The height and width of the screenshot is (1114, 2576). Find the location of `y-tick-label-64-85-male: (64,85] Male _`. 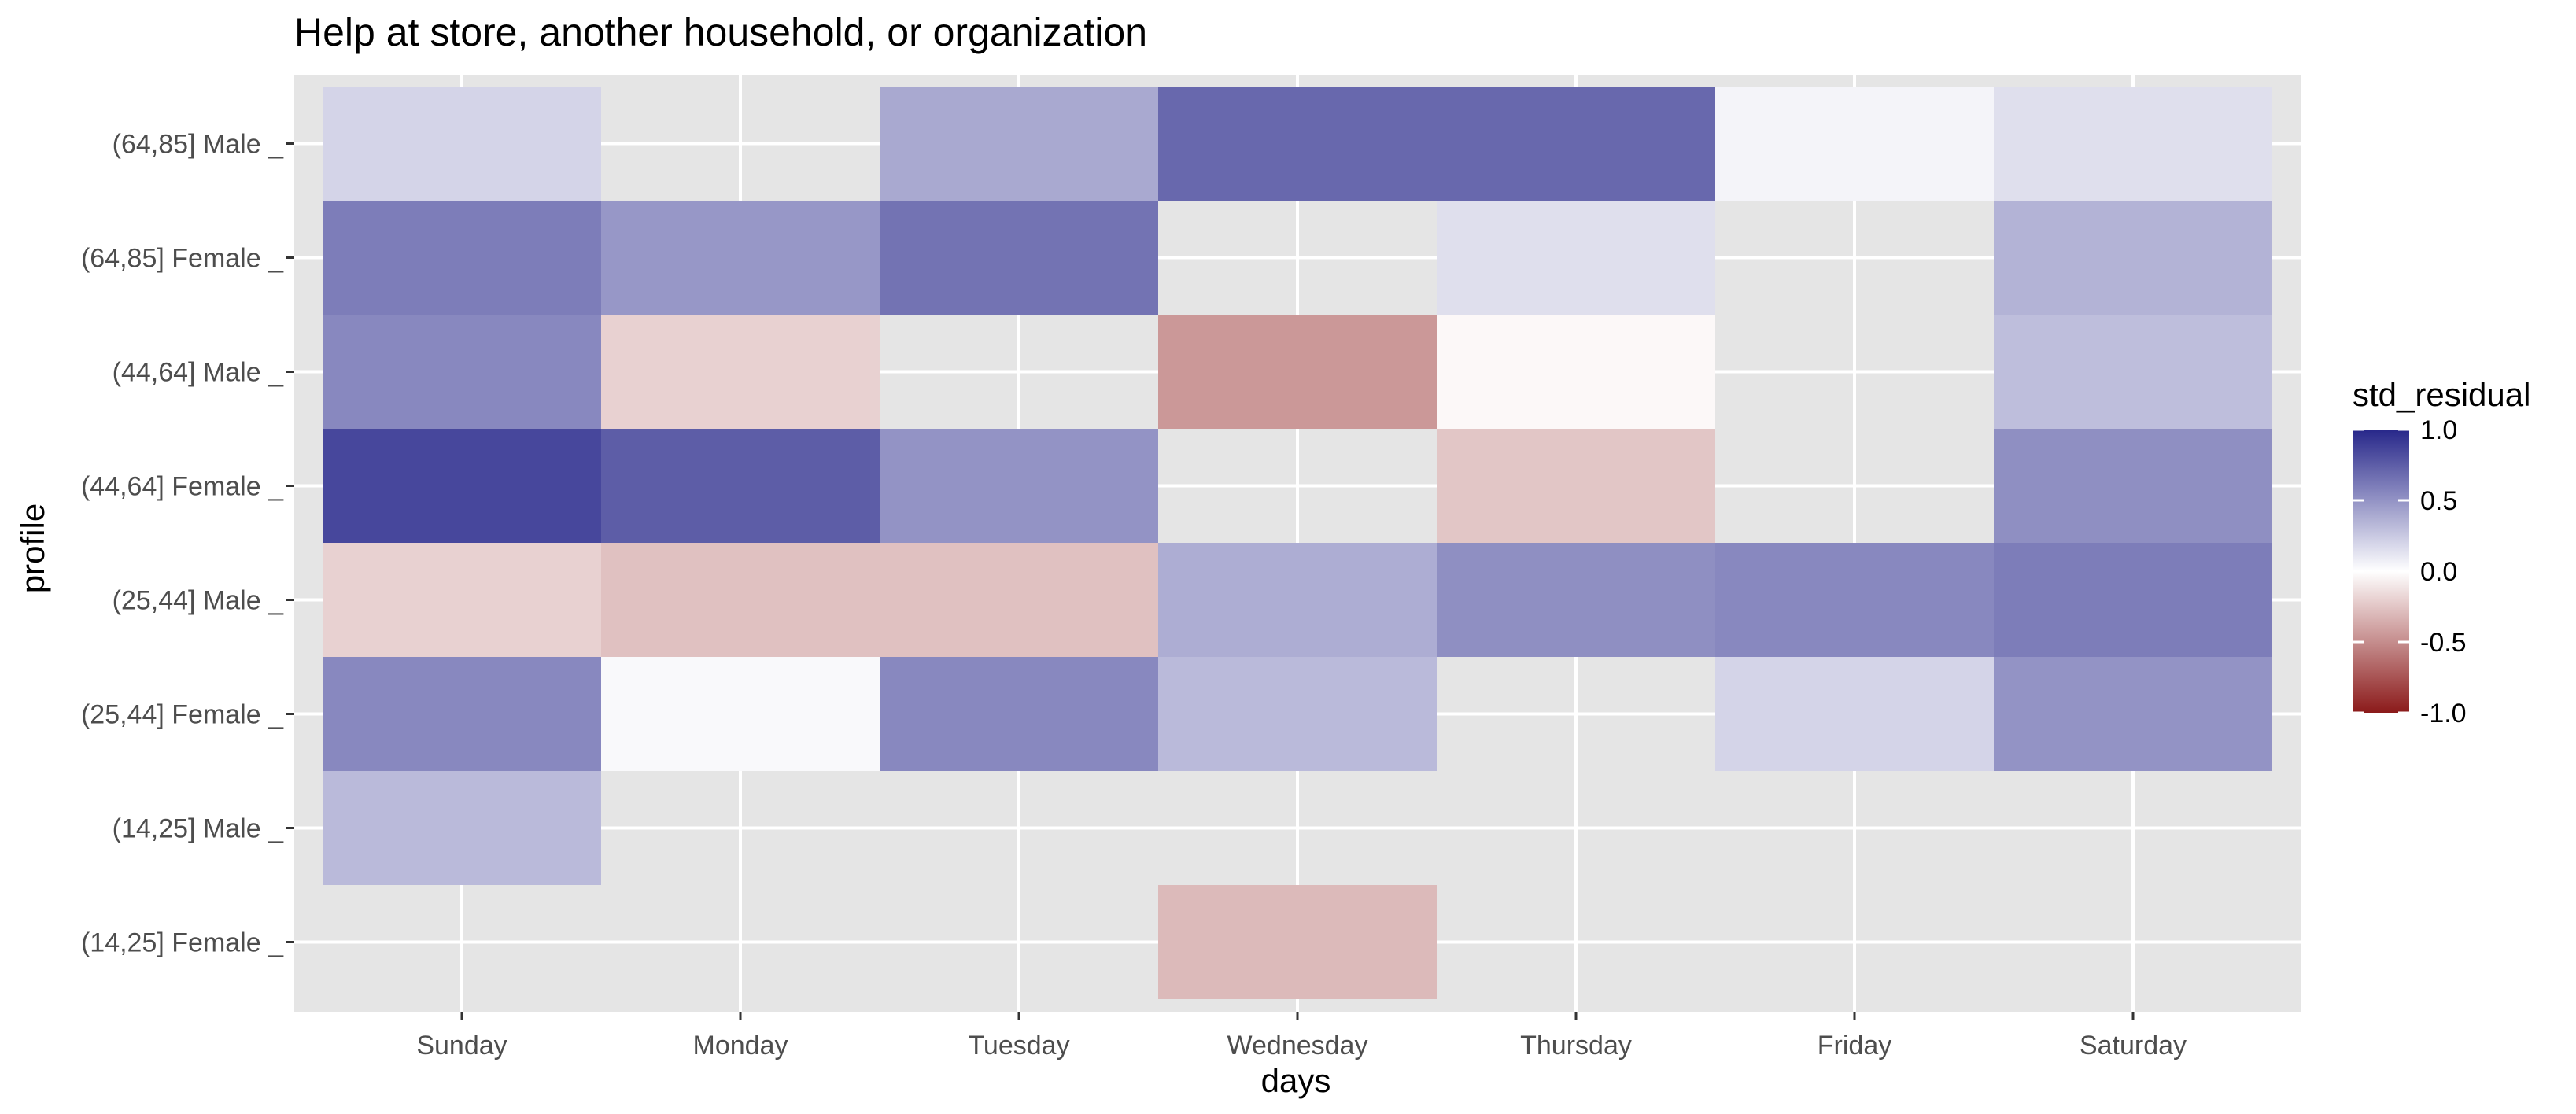

y-tick-label-64-85-male: (64,85] Male _ is located at coordinates (199, 145).